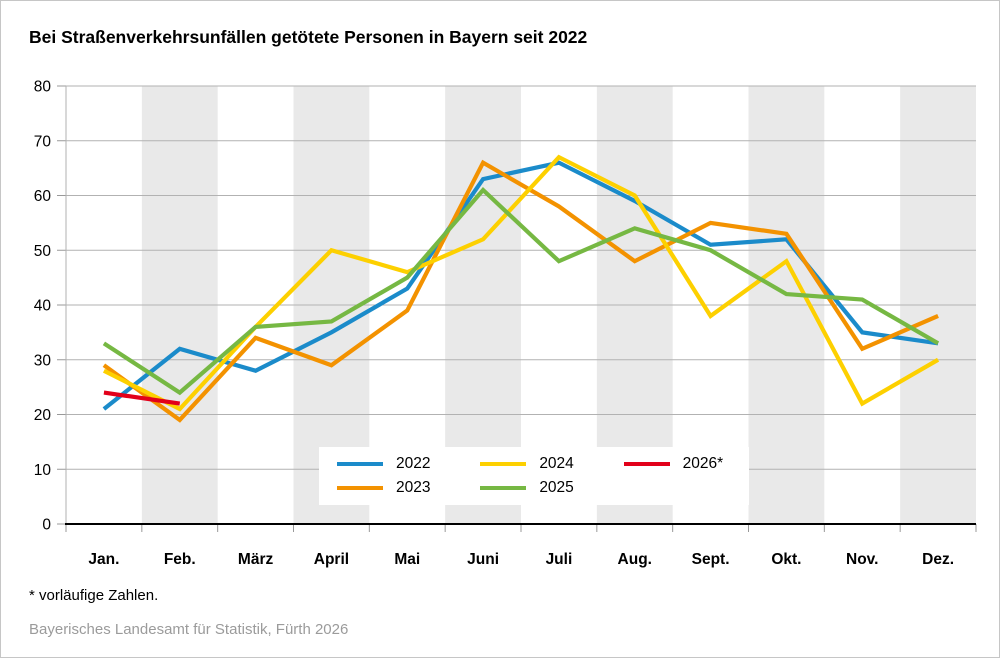 Image resolution: width=1000 pixels, height=658 pixels. What do you see at coordinates (407, 559) in the screenshot?
I see `x-axis-label: Mai` at bounding box center [407, 559].